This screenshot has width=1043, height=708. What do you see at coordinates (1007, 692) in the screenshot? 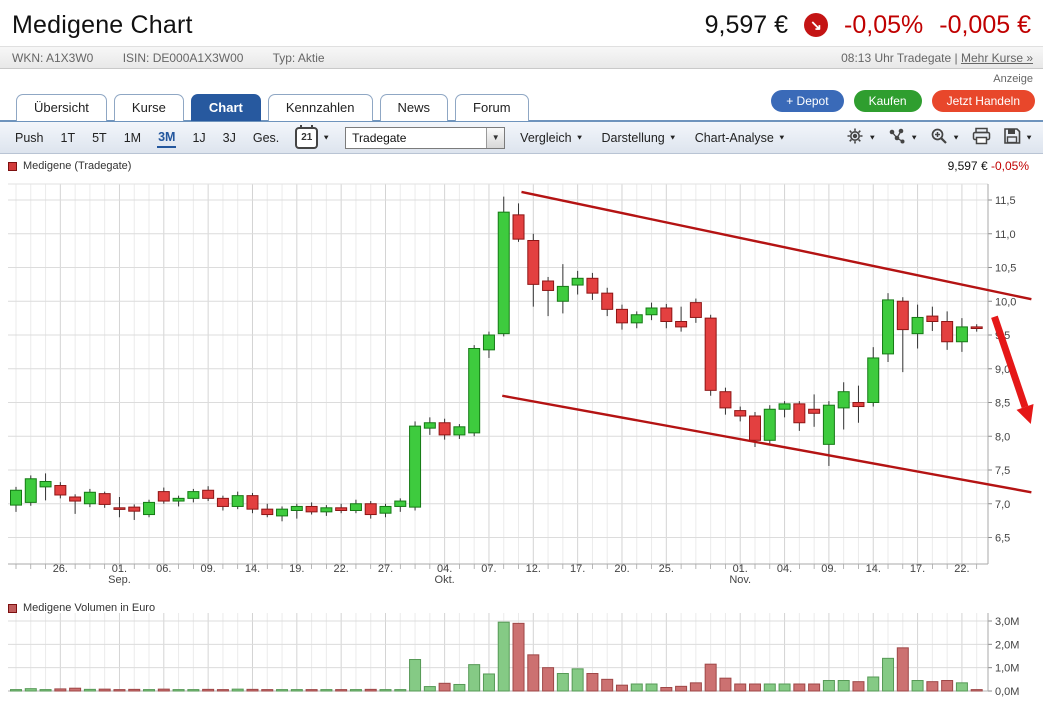
I see `volume-axis-label: 0,0M` at bounding box center [1007, 692].